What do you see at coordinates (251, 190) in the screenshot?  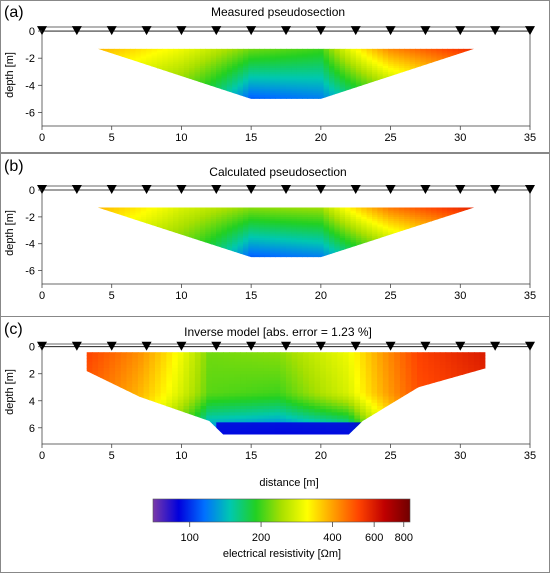 I see `electrode-marker` at bounding box center [251, 190].